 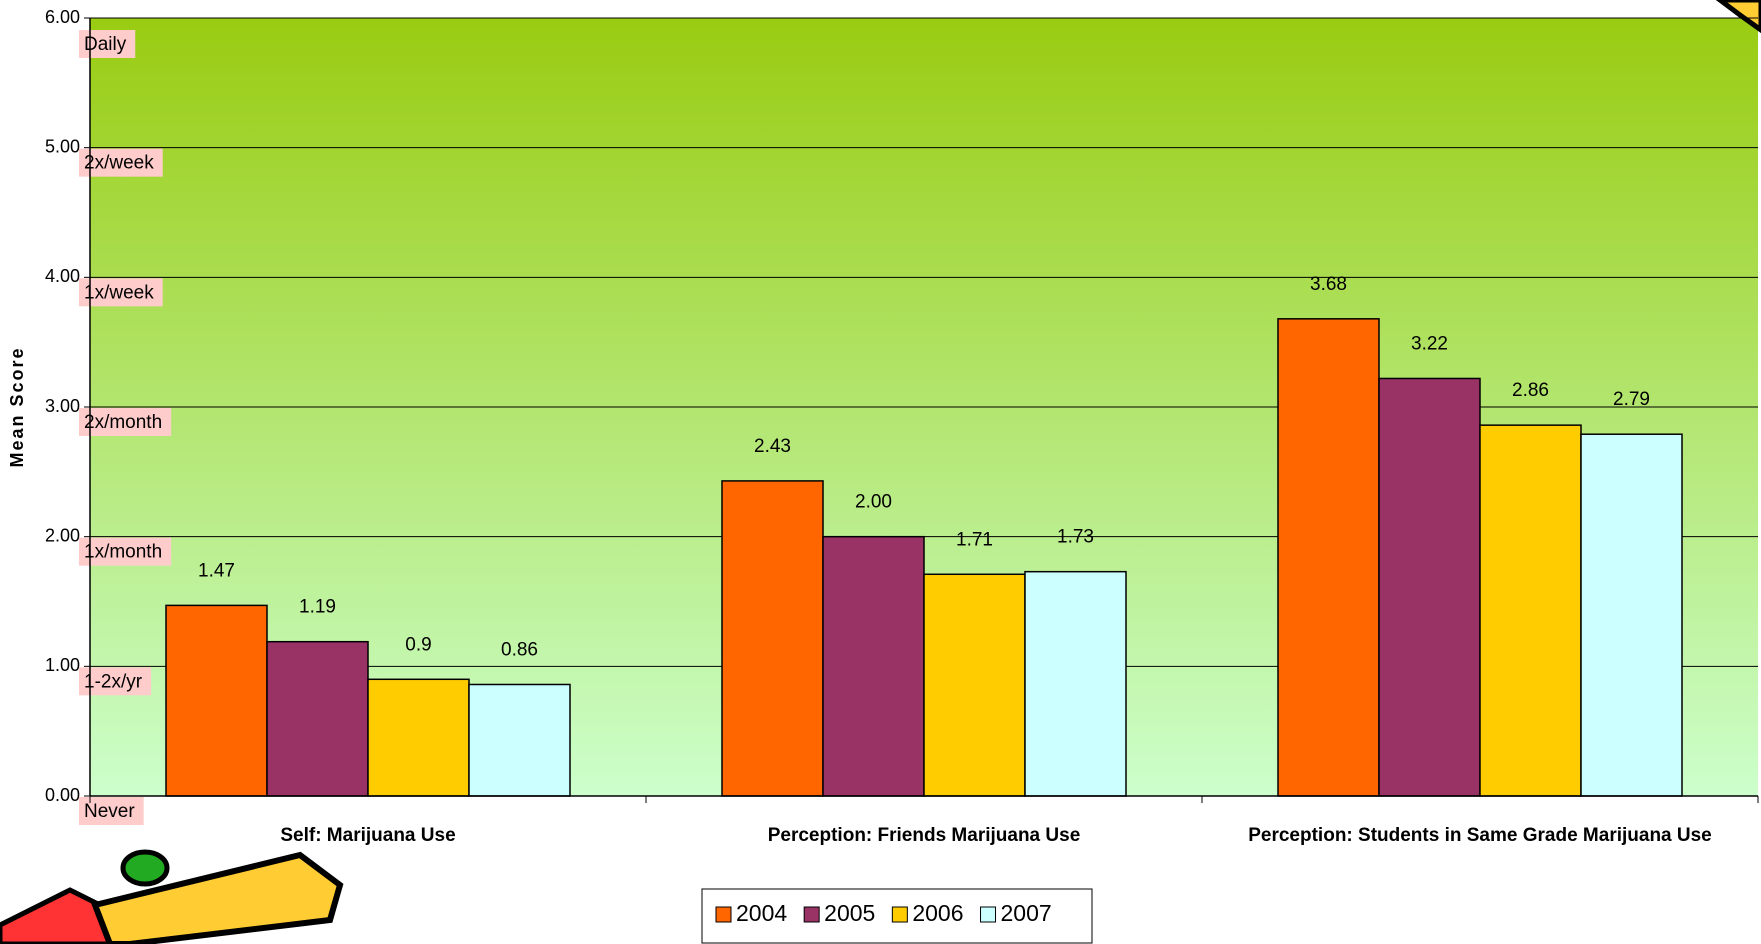 I want to click on y-axis-title: Mean Score, so click(x=17, y=406).